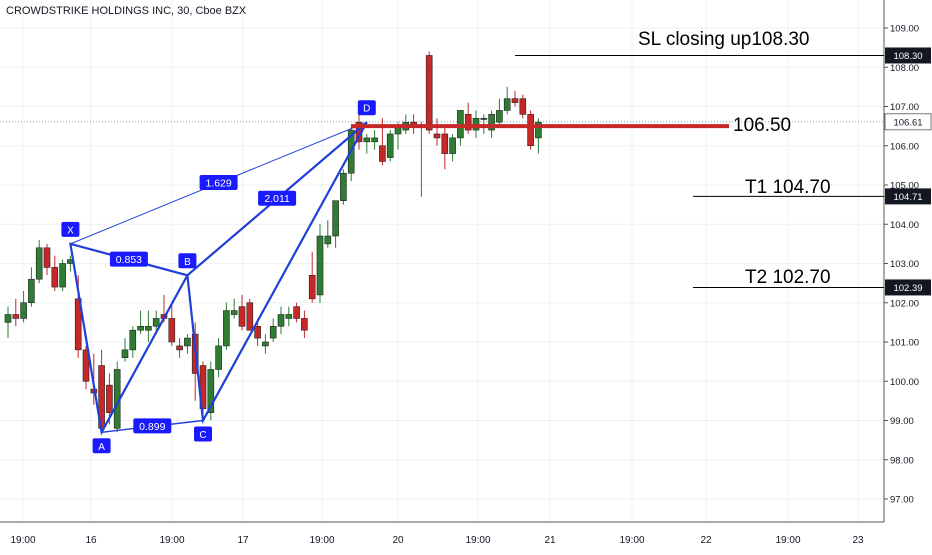 The width and height of the screenshot is (932, 555). Describe the element at coordinates (902, 421) in the screenshot. I see `y-tick-label: 99.00` at that location.